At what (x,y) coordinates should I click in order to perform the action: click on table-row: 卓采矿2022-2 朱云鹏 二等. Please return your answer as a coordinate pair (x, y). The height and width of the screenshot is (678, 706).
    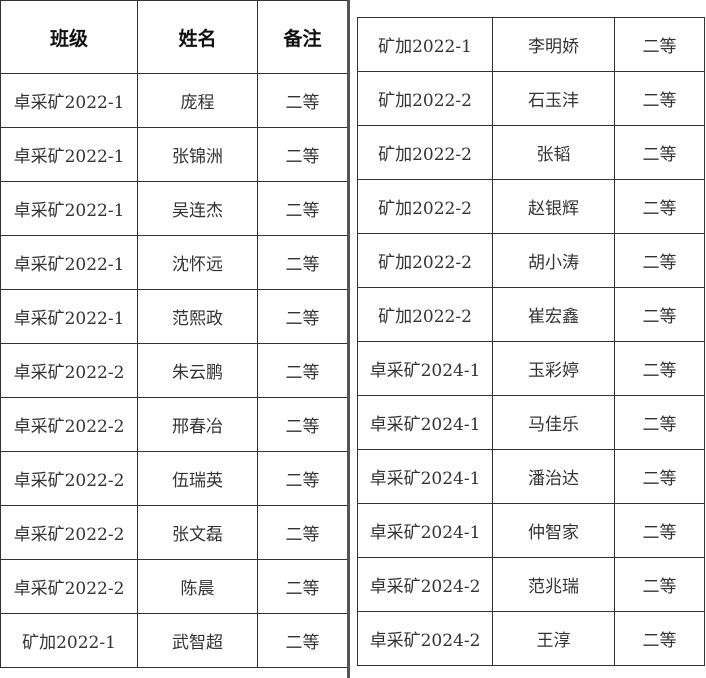
    Looking at the image, I should click on (174, 370).